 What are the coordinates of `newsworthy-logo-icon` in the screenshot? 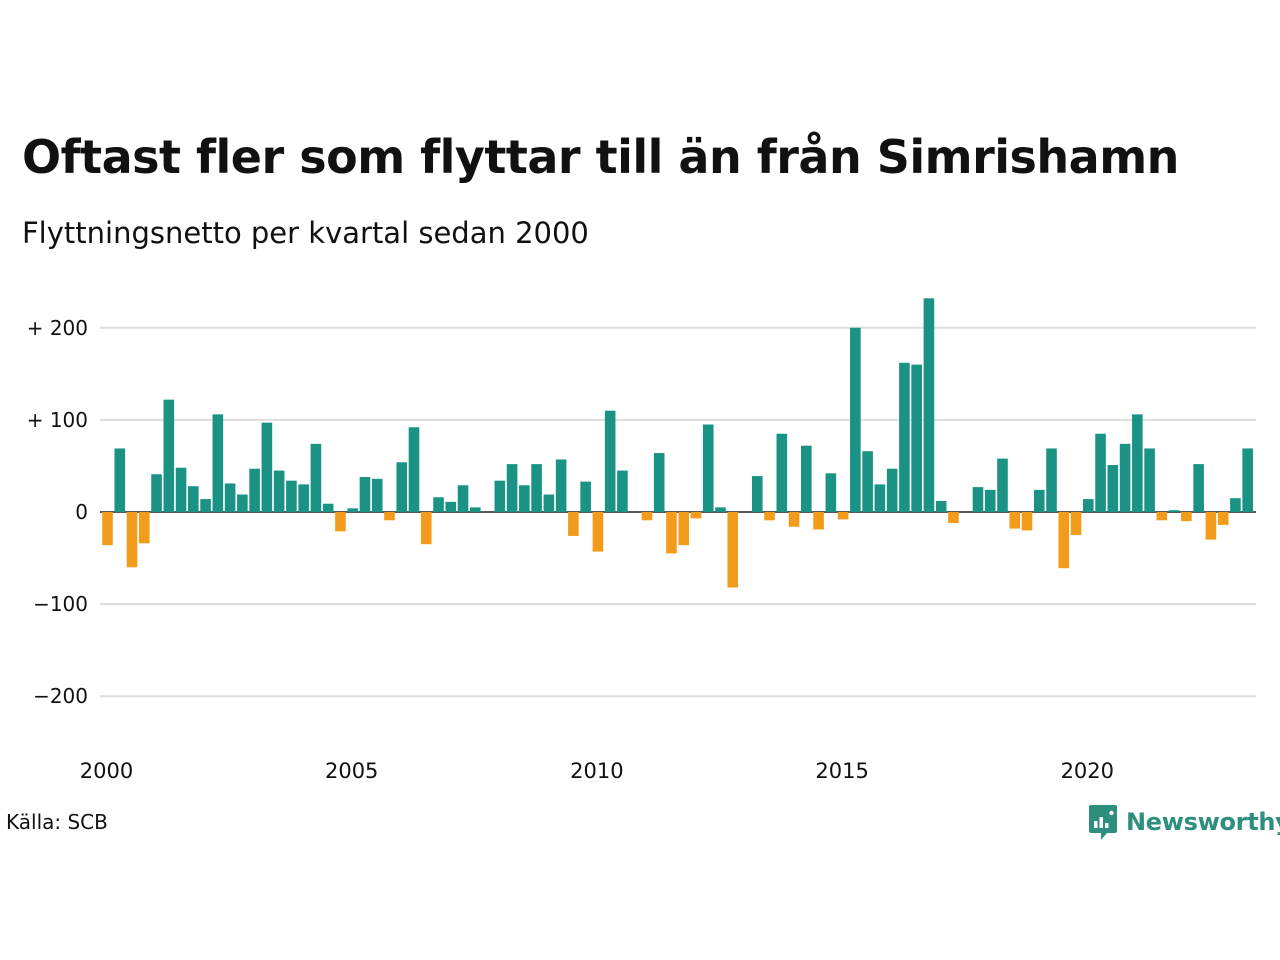 It's located at (1103, 822).